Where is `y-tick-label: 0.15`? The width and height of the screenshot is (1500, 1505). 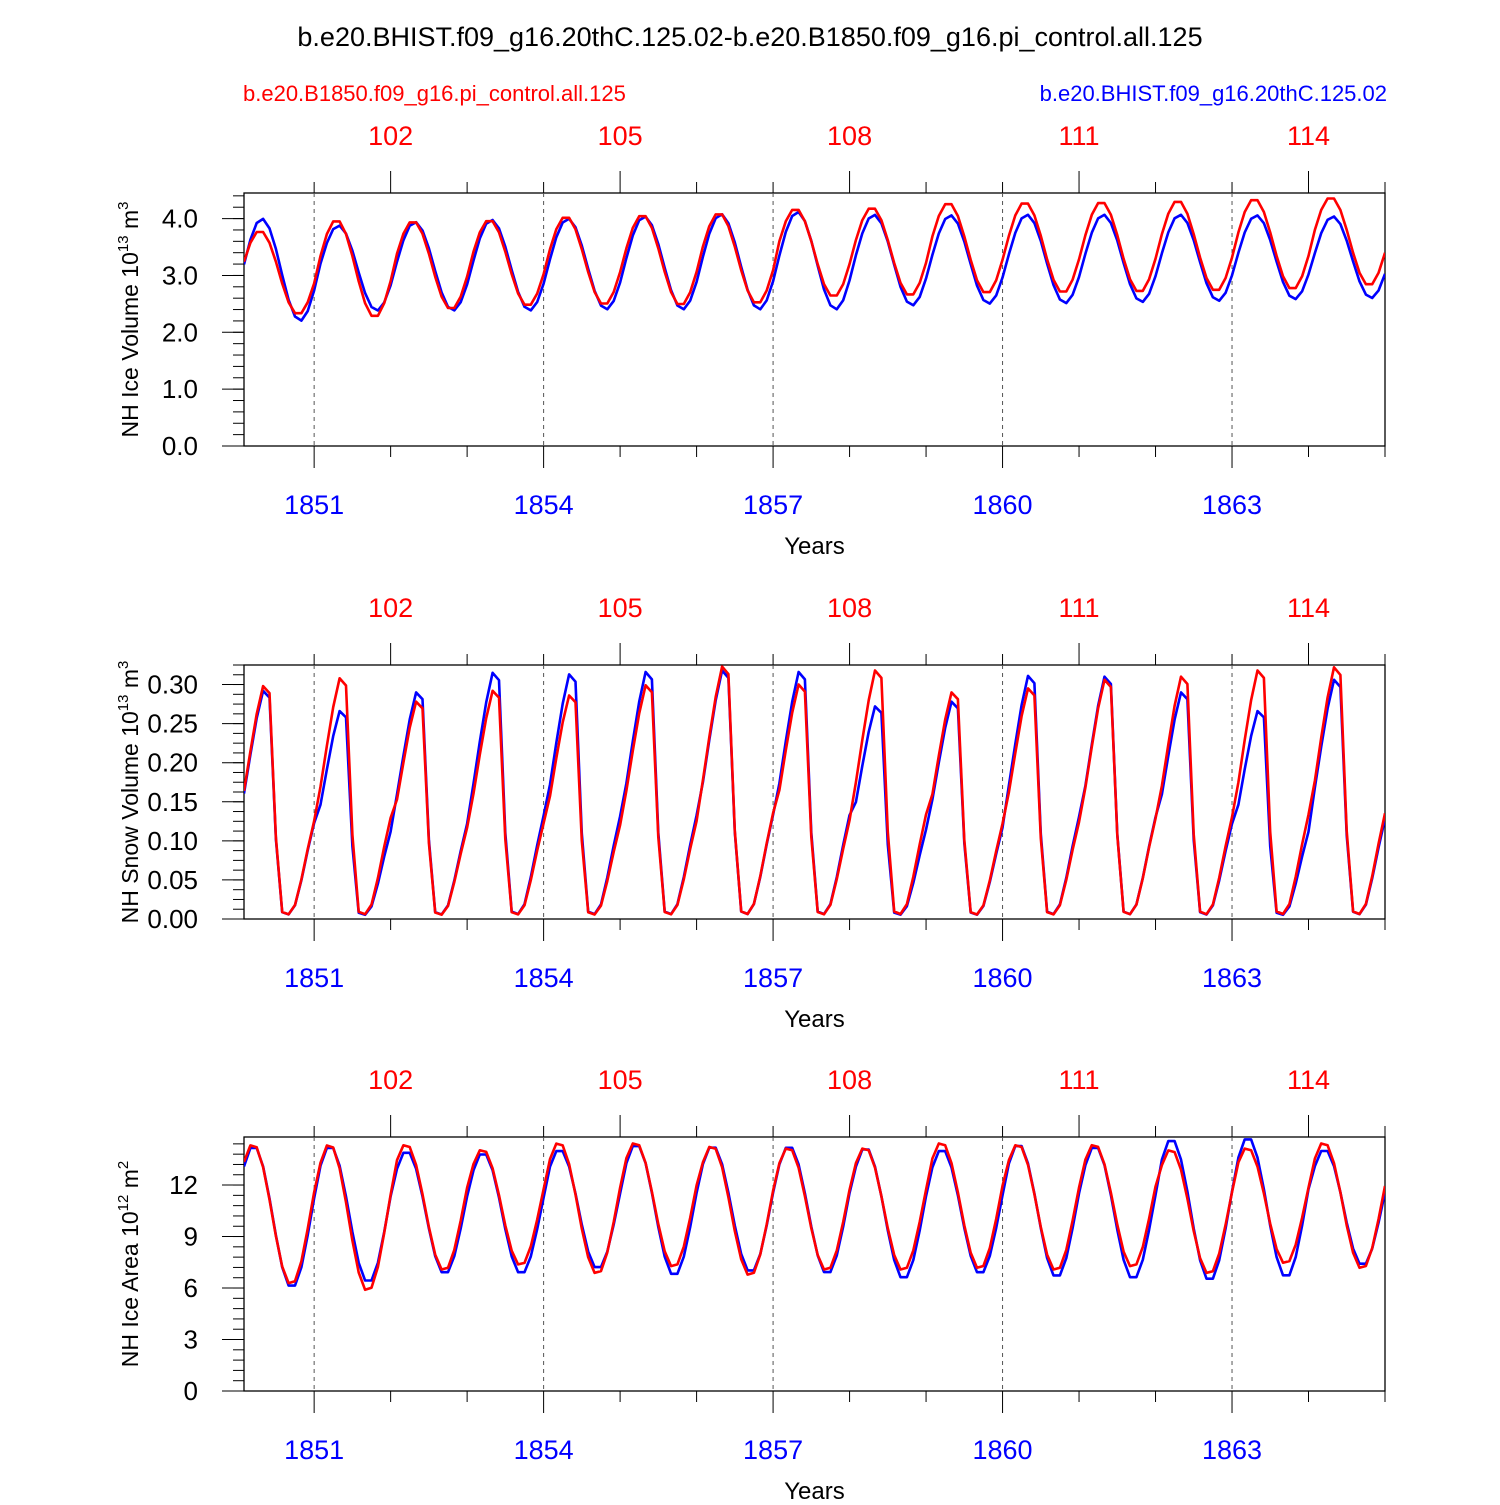
y-tick-label: 0.15 is located at coordinates (172, 802).